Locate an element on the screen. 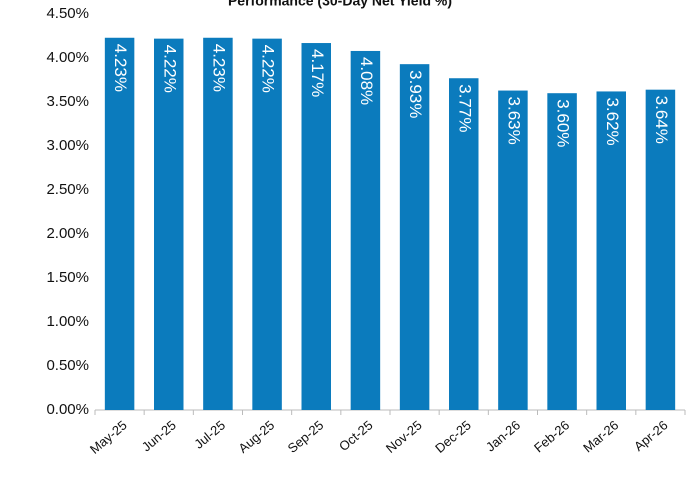 The width and height of the screenshot is (695, 483). x-tick-label: Dec-25 is located at coordinates (453, 436).